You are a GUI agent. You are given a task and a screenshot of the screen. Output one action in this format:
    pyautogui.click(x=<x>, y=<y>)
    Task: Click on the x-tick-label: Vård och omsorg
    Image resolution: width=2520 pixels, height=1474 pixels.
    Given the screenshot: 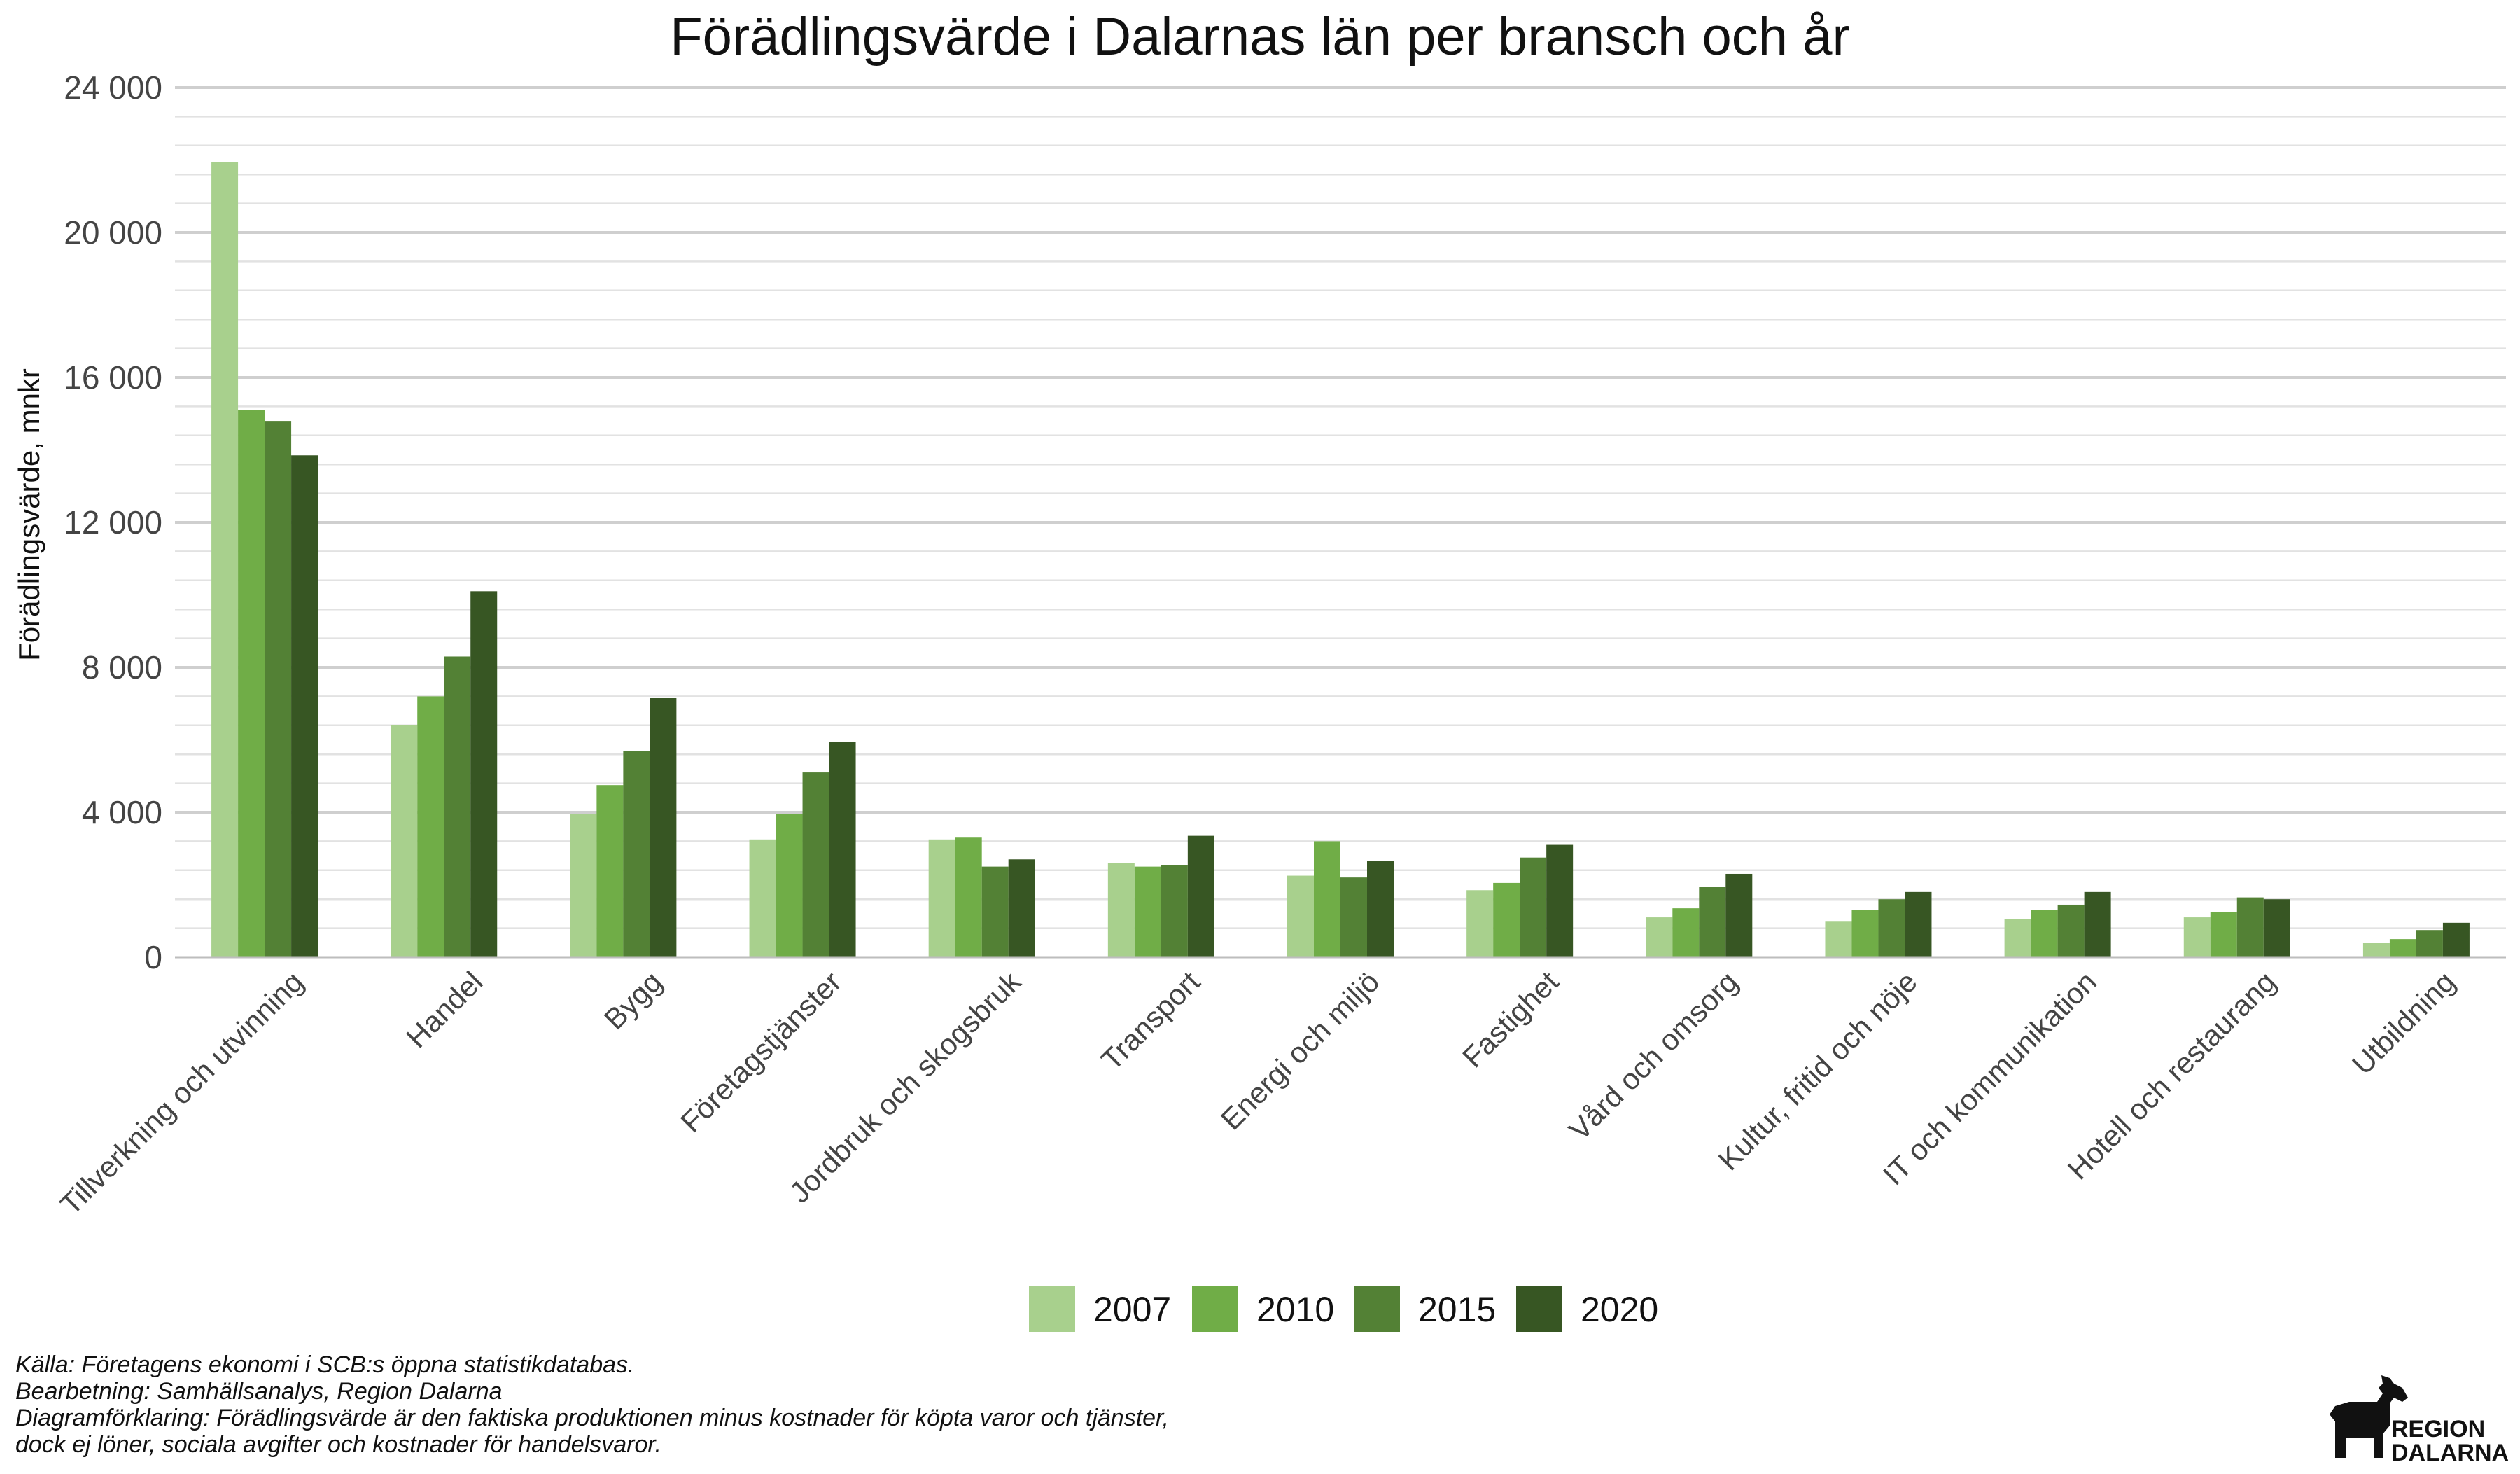 What is the action you would take?
    pyautogui.click(x=1653, y=1055)
    